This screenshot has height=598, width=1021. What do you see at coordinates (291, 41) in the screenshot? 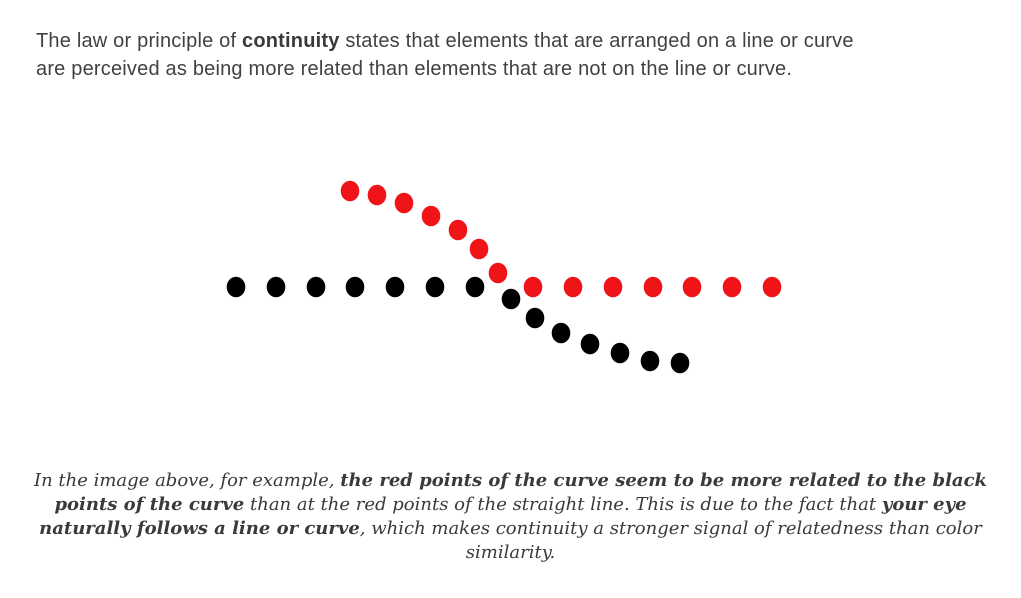
I see `bold-text-segment: continuity` at bounding box center [291, 41].